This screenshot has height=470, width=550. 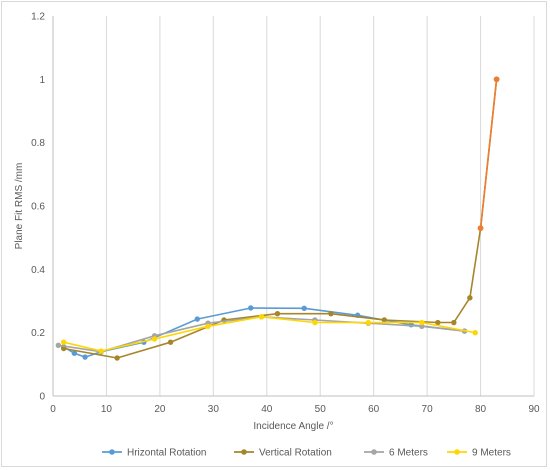 What do you see at coordinates (166, 453) in the screenshot?
I see `legend-label: Hrizontal Rotation` at bounding box center [166, 453].